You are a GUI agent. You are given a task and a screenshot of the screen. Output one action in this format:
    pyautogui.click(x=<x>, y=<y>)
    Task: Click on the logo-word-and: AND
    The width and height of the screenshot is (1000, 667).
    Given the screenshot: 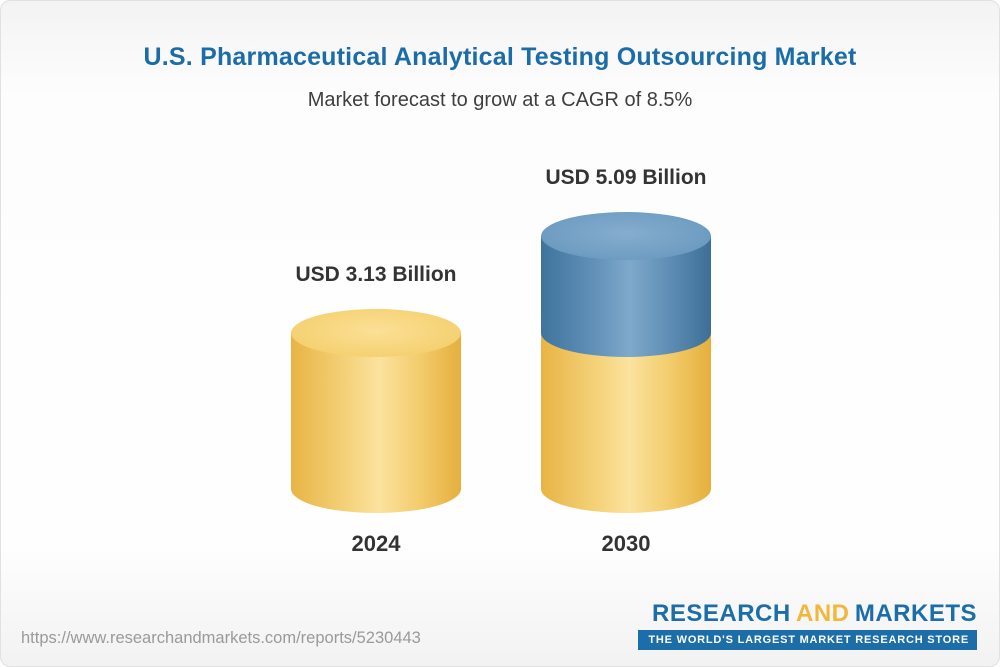 What is the action you would take?
    pyautogui.click(x=823, y=613)
    